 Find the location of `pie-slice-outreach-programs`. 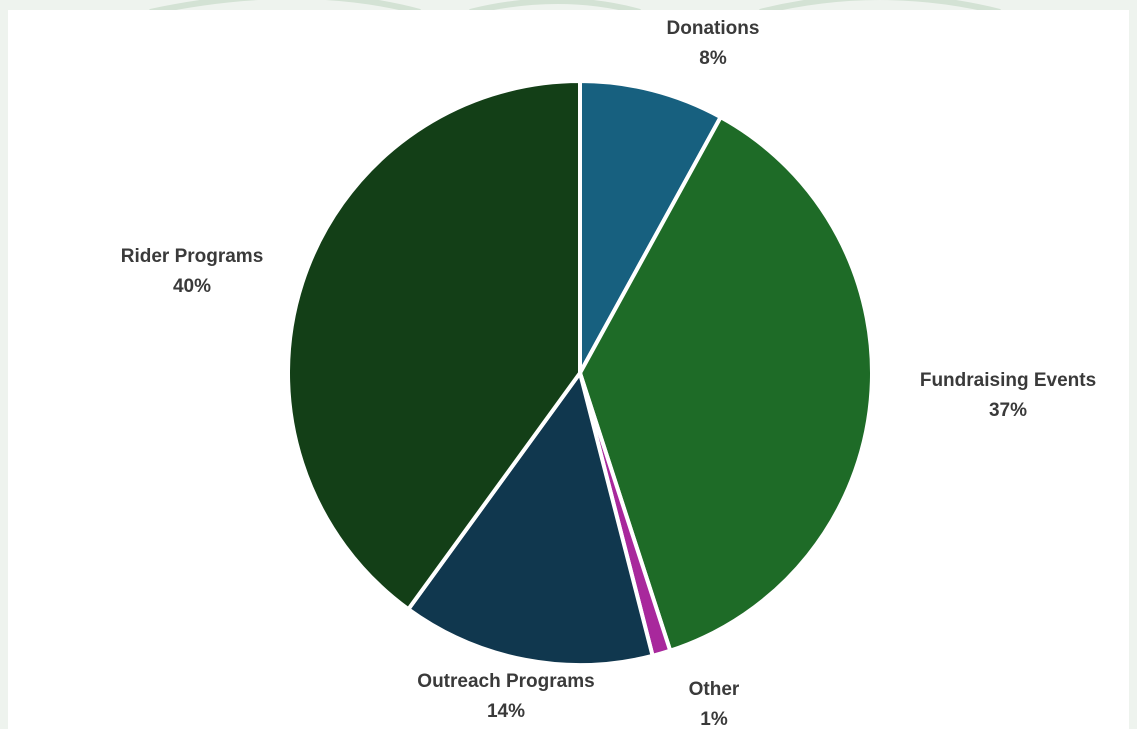

pie-slice-outreach-programs is located at coordinates (530, 519).